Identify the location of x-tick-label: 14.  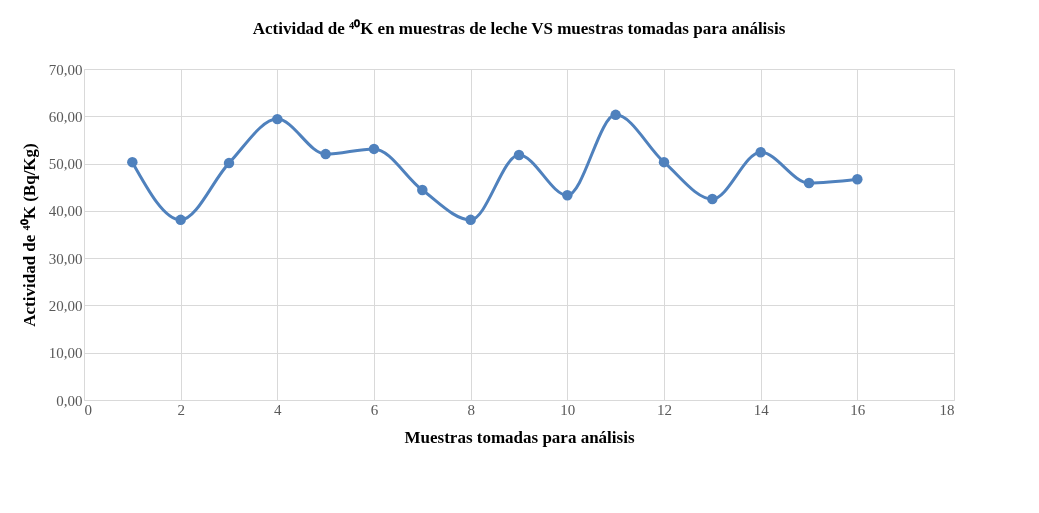
(761, 409).